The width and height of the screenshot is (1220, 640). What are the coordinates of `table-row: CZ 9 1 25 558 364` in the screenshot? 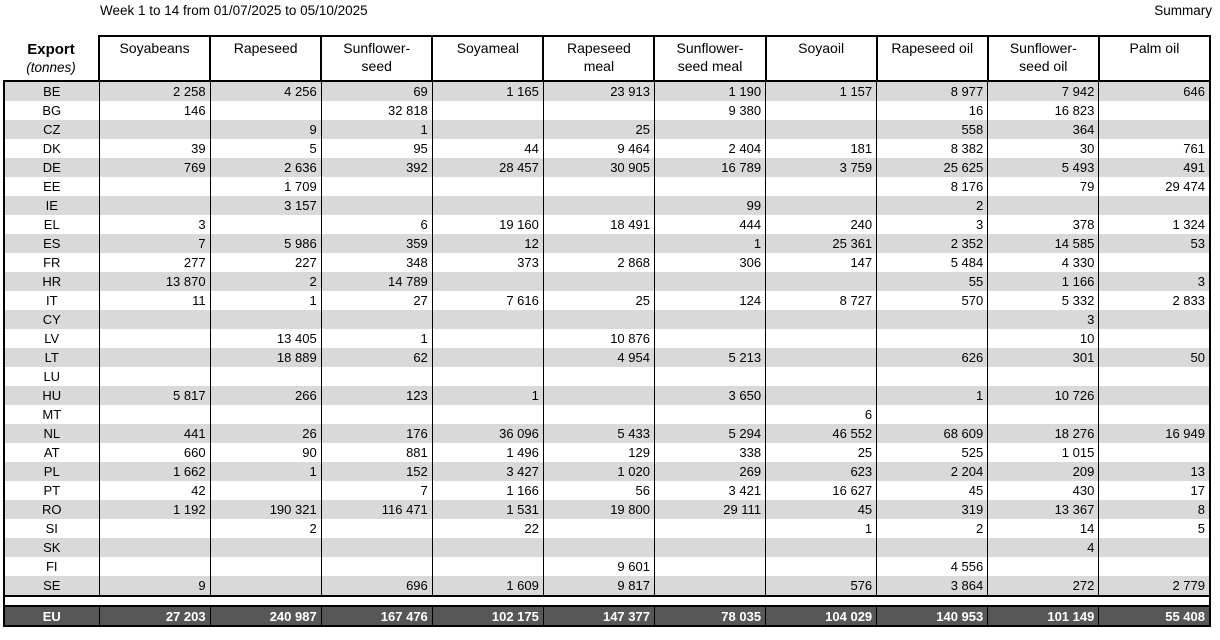 It's located at (607, 129).